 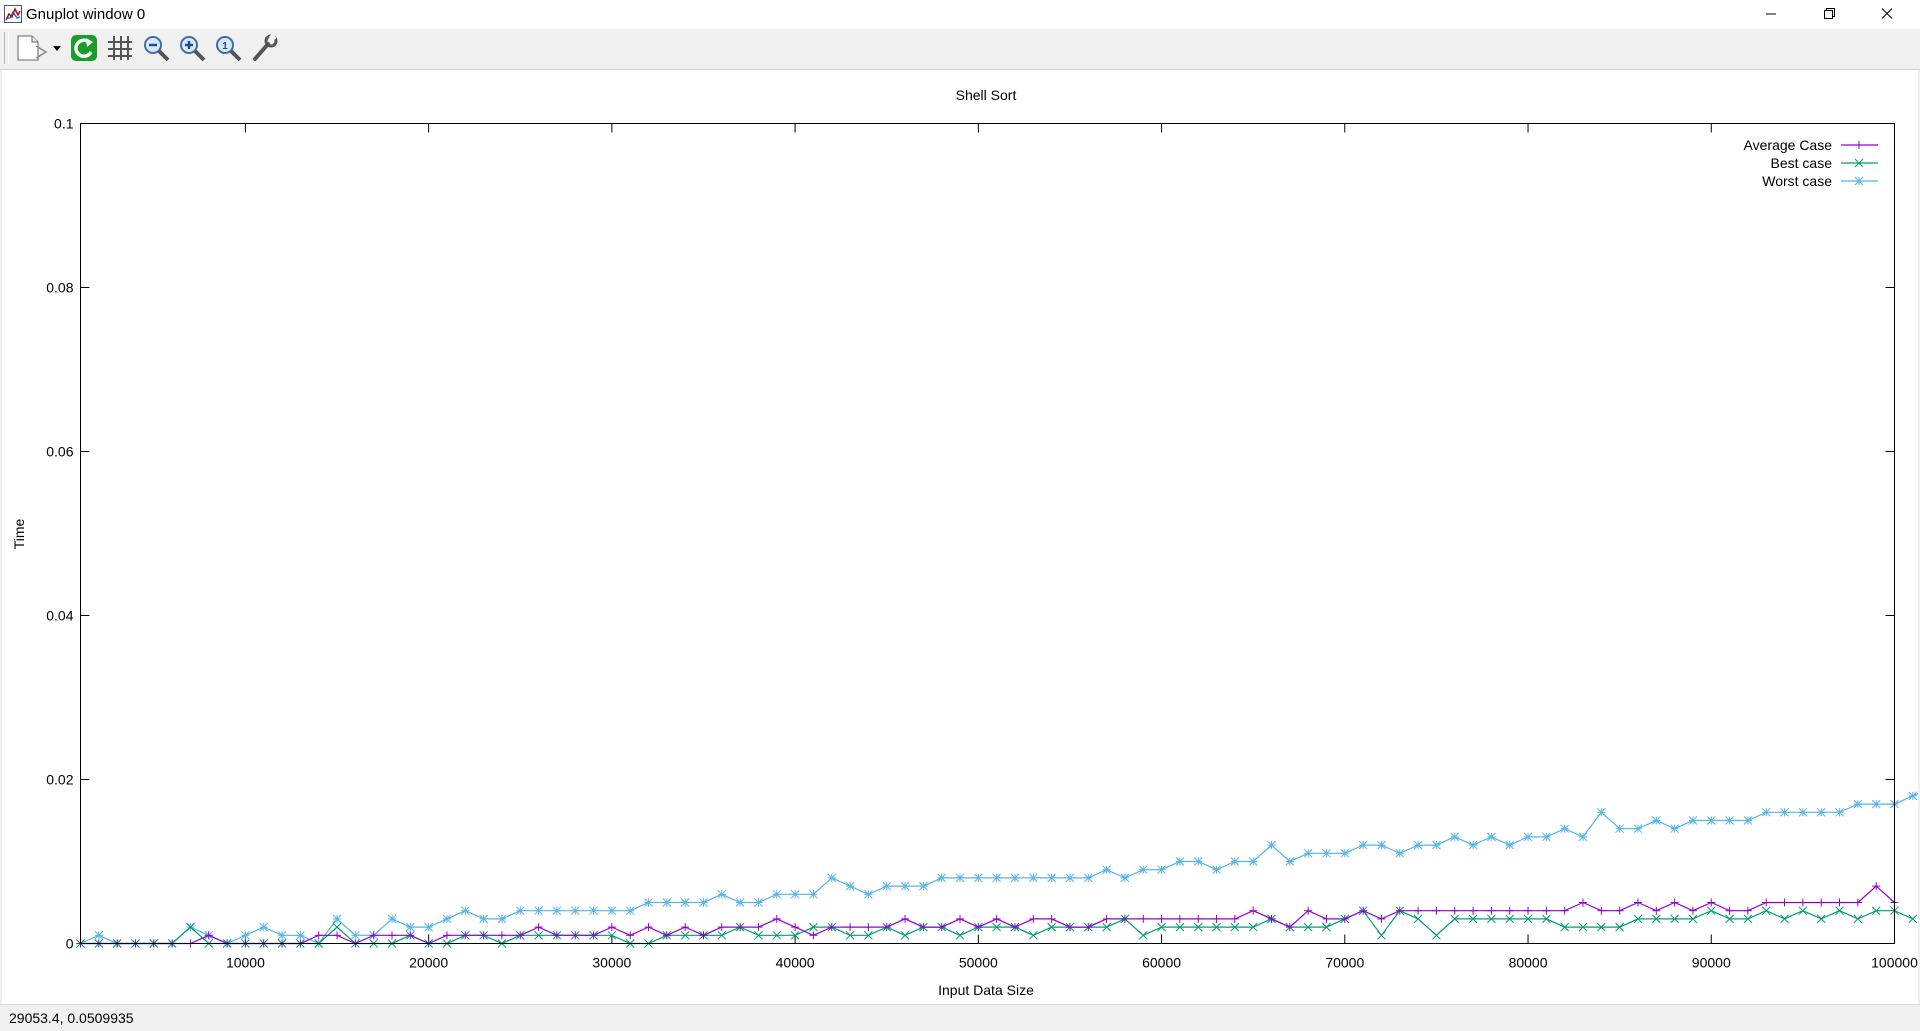 I want to click on status-bar: 29053.4, 0.0509935, so click(x=960, y=1017).